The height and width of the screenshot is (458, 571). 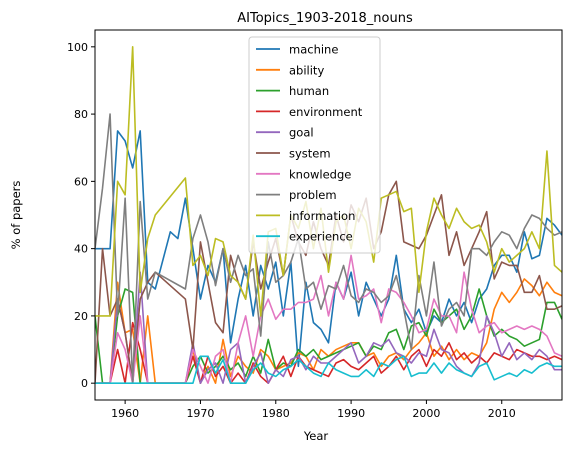 What do you see at coordinates (328, 352) in the screenshot?
I see `series-line-environment` at bounding box center [328, 352].